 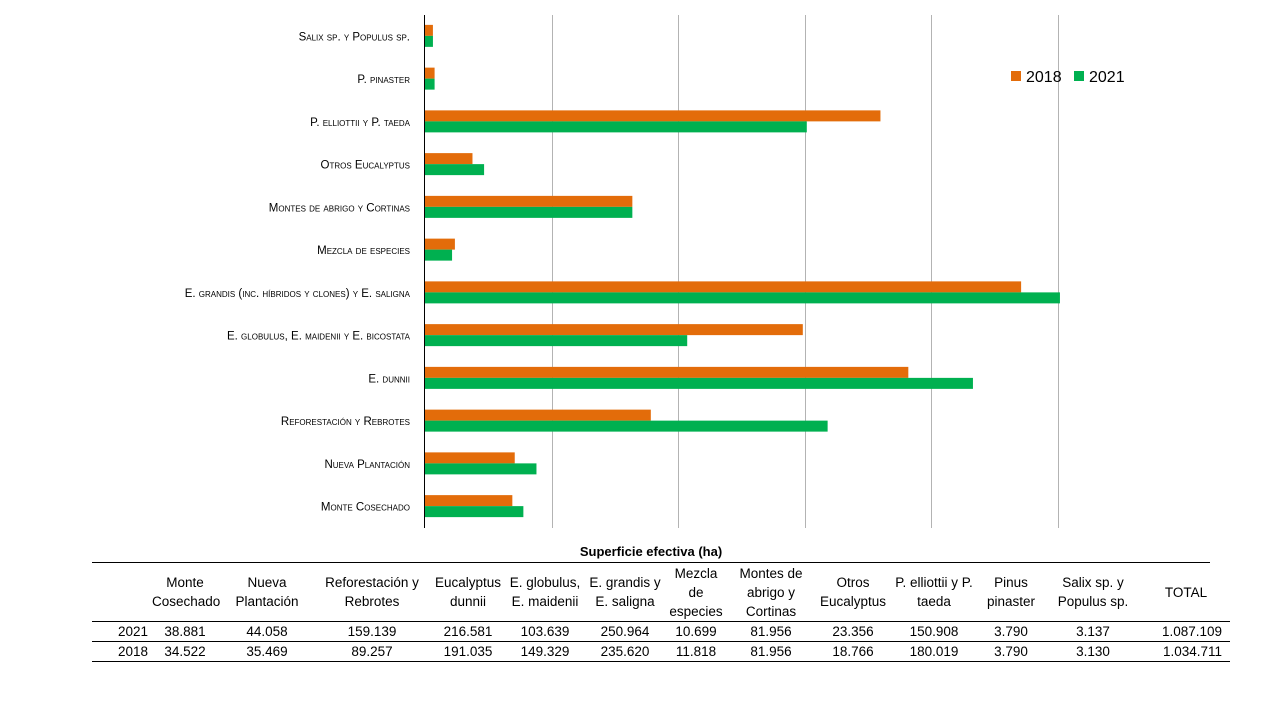 I want to click on table-cell: 216.581, so click(x=468, y=631).